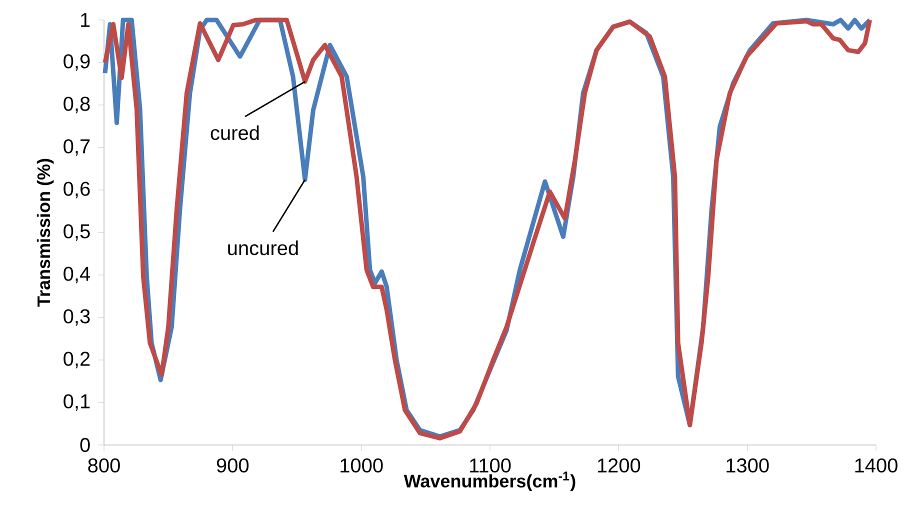 The image size is (905, 530). What do you see at coordinates (77, 275) in the screenshot?
I see `y-tick-label: 0,4` at bounding box center [77, 275].